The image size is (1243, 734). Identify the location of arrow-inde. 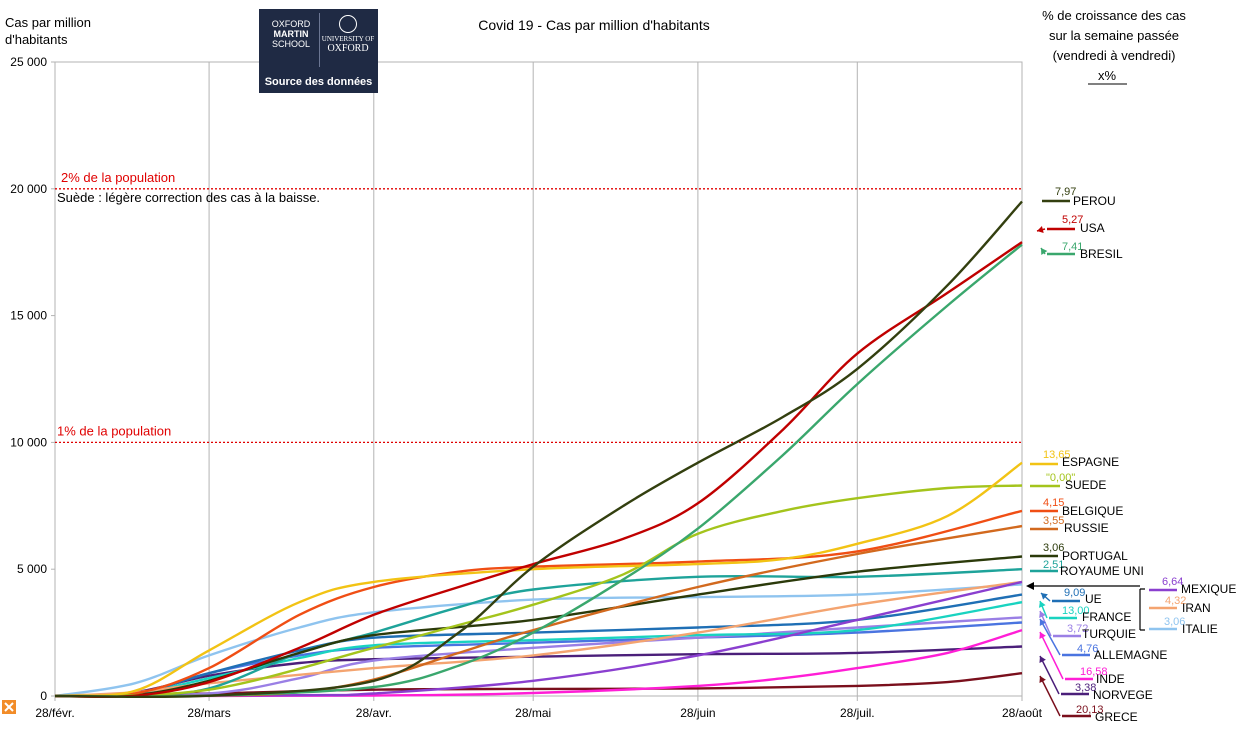
(1051, 655).